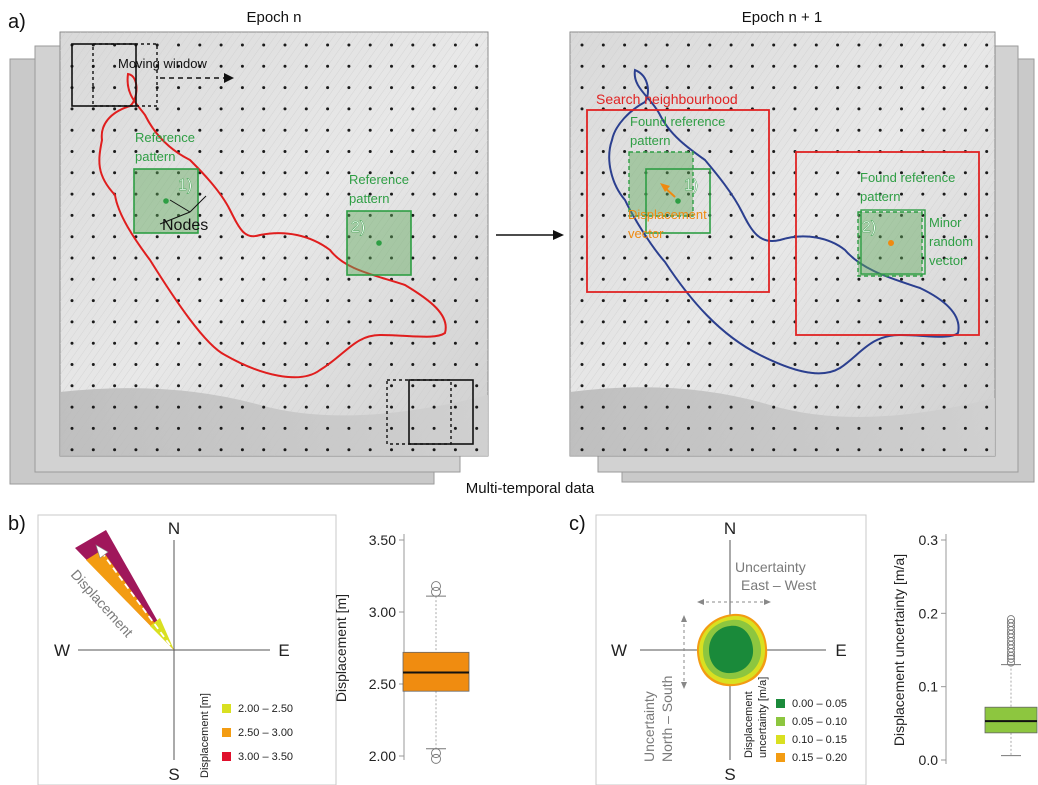 This screenshot has width=1038, height=785. I want to click on compass-south: S, so click(729, 774).